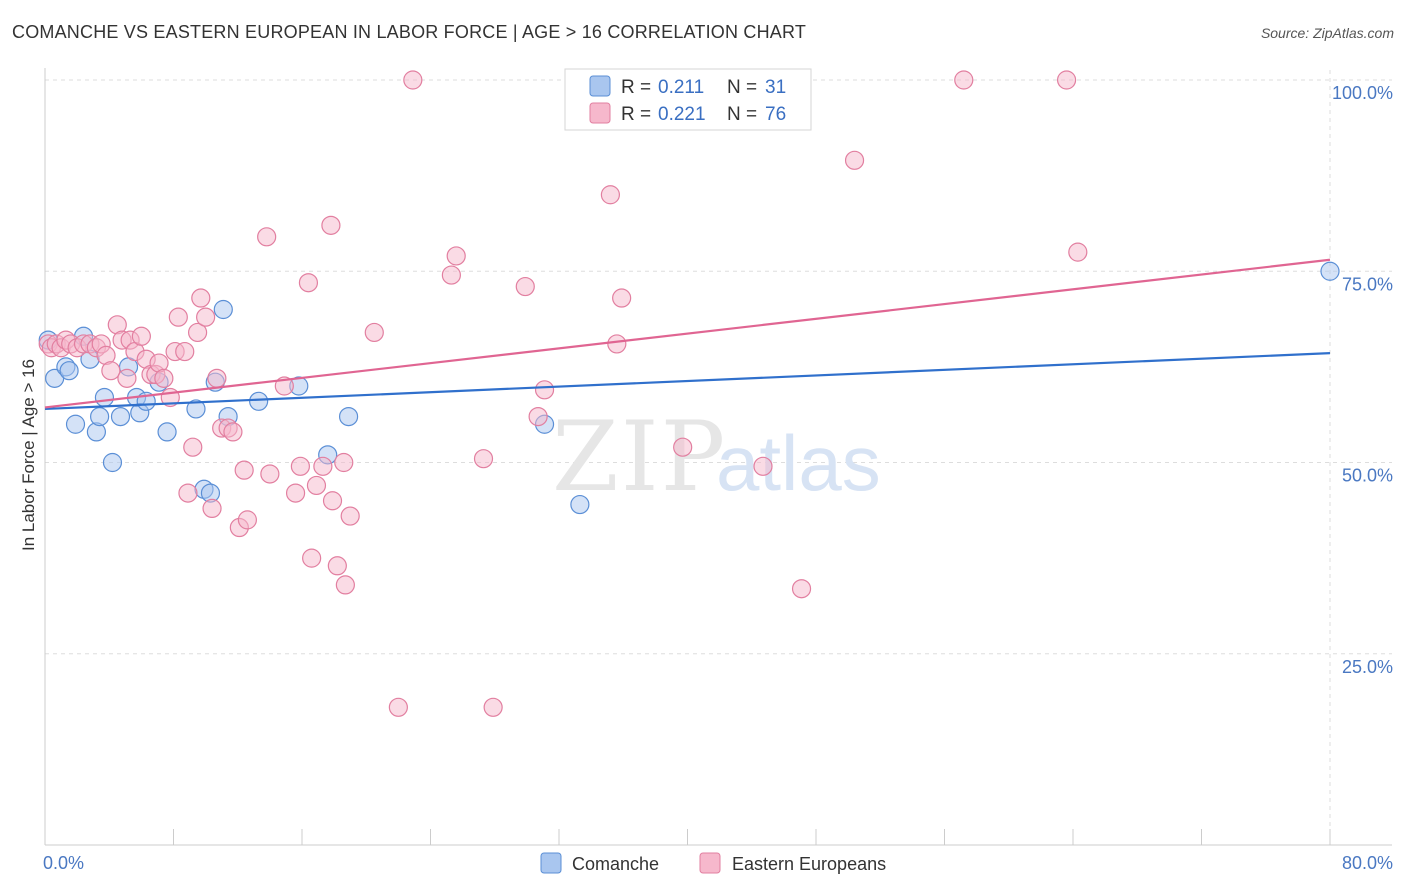 This screenshot has width=1406, height=892. What do you see at coordinates (1367, 667) in the screenshot?
I see `y-tick-label: 25.0%` at bounding box center [1367, 667].